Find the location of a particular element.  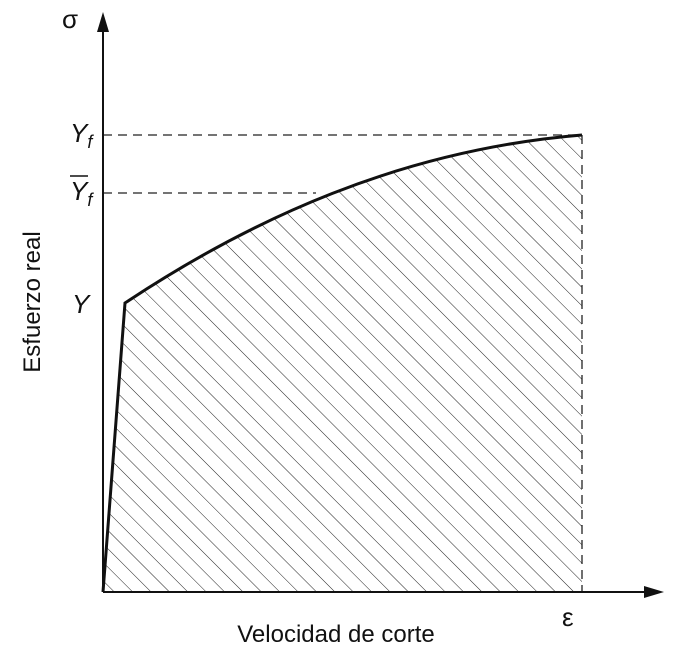

mean-level-label: Yf is located at coordinates (82, 193).